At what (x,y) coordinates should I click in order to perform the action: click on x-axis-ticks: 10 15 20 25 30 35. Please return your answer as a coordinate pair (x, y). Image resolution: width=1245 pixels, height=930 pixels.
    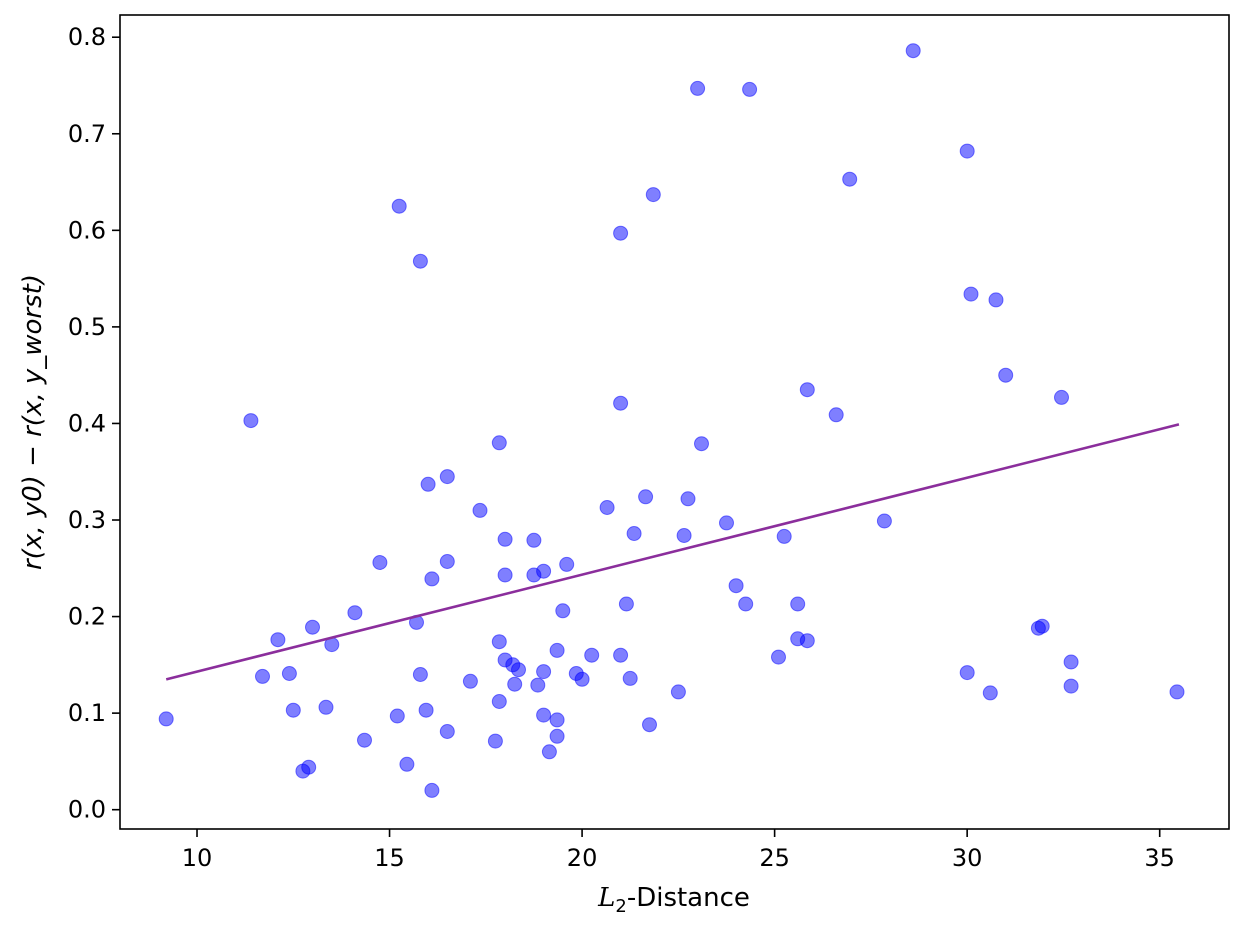
    Looking at the image, I should click on (678, 850).